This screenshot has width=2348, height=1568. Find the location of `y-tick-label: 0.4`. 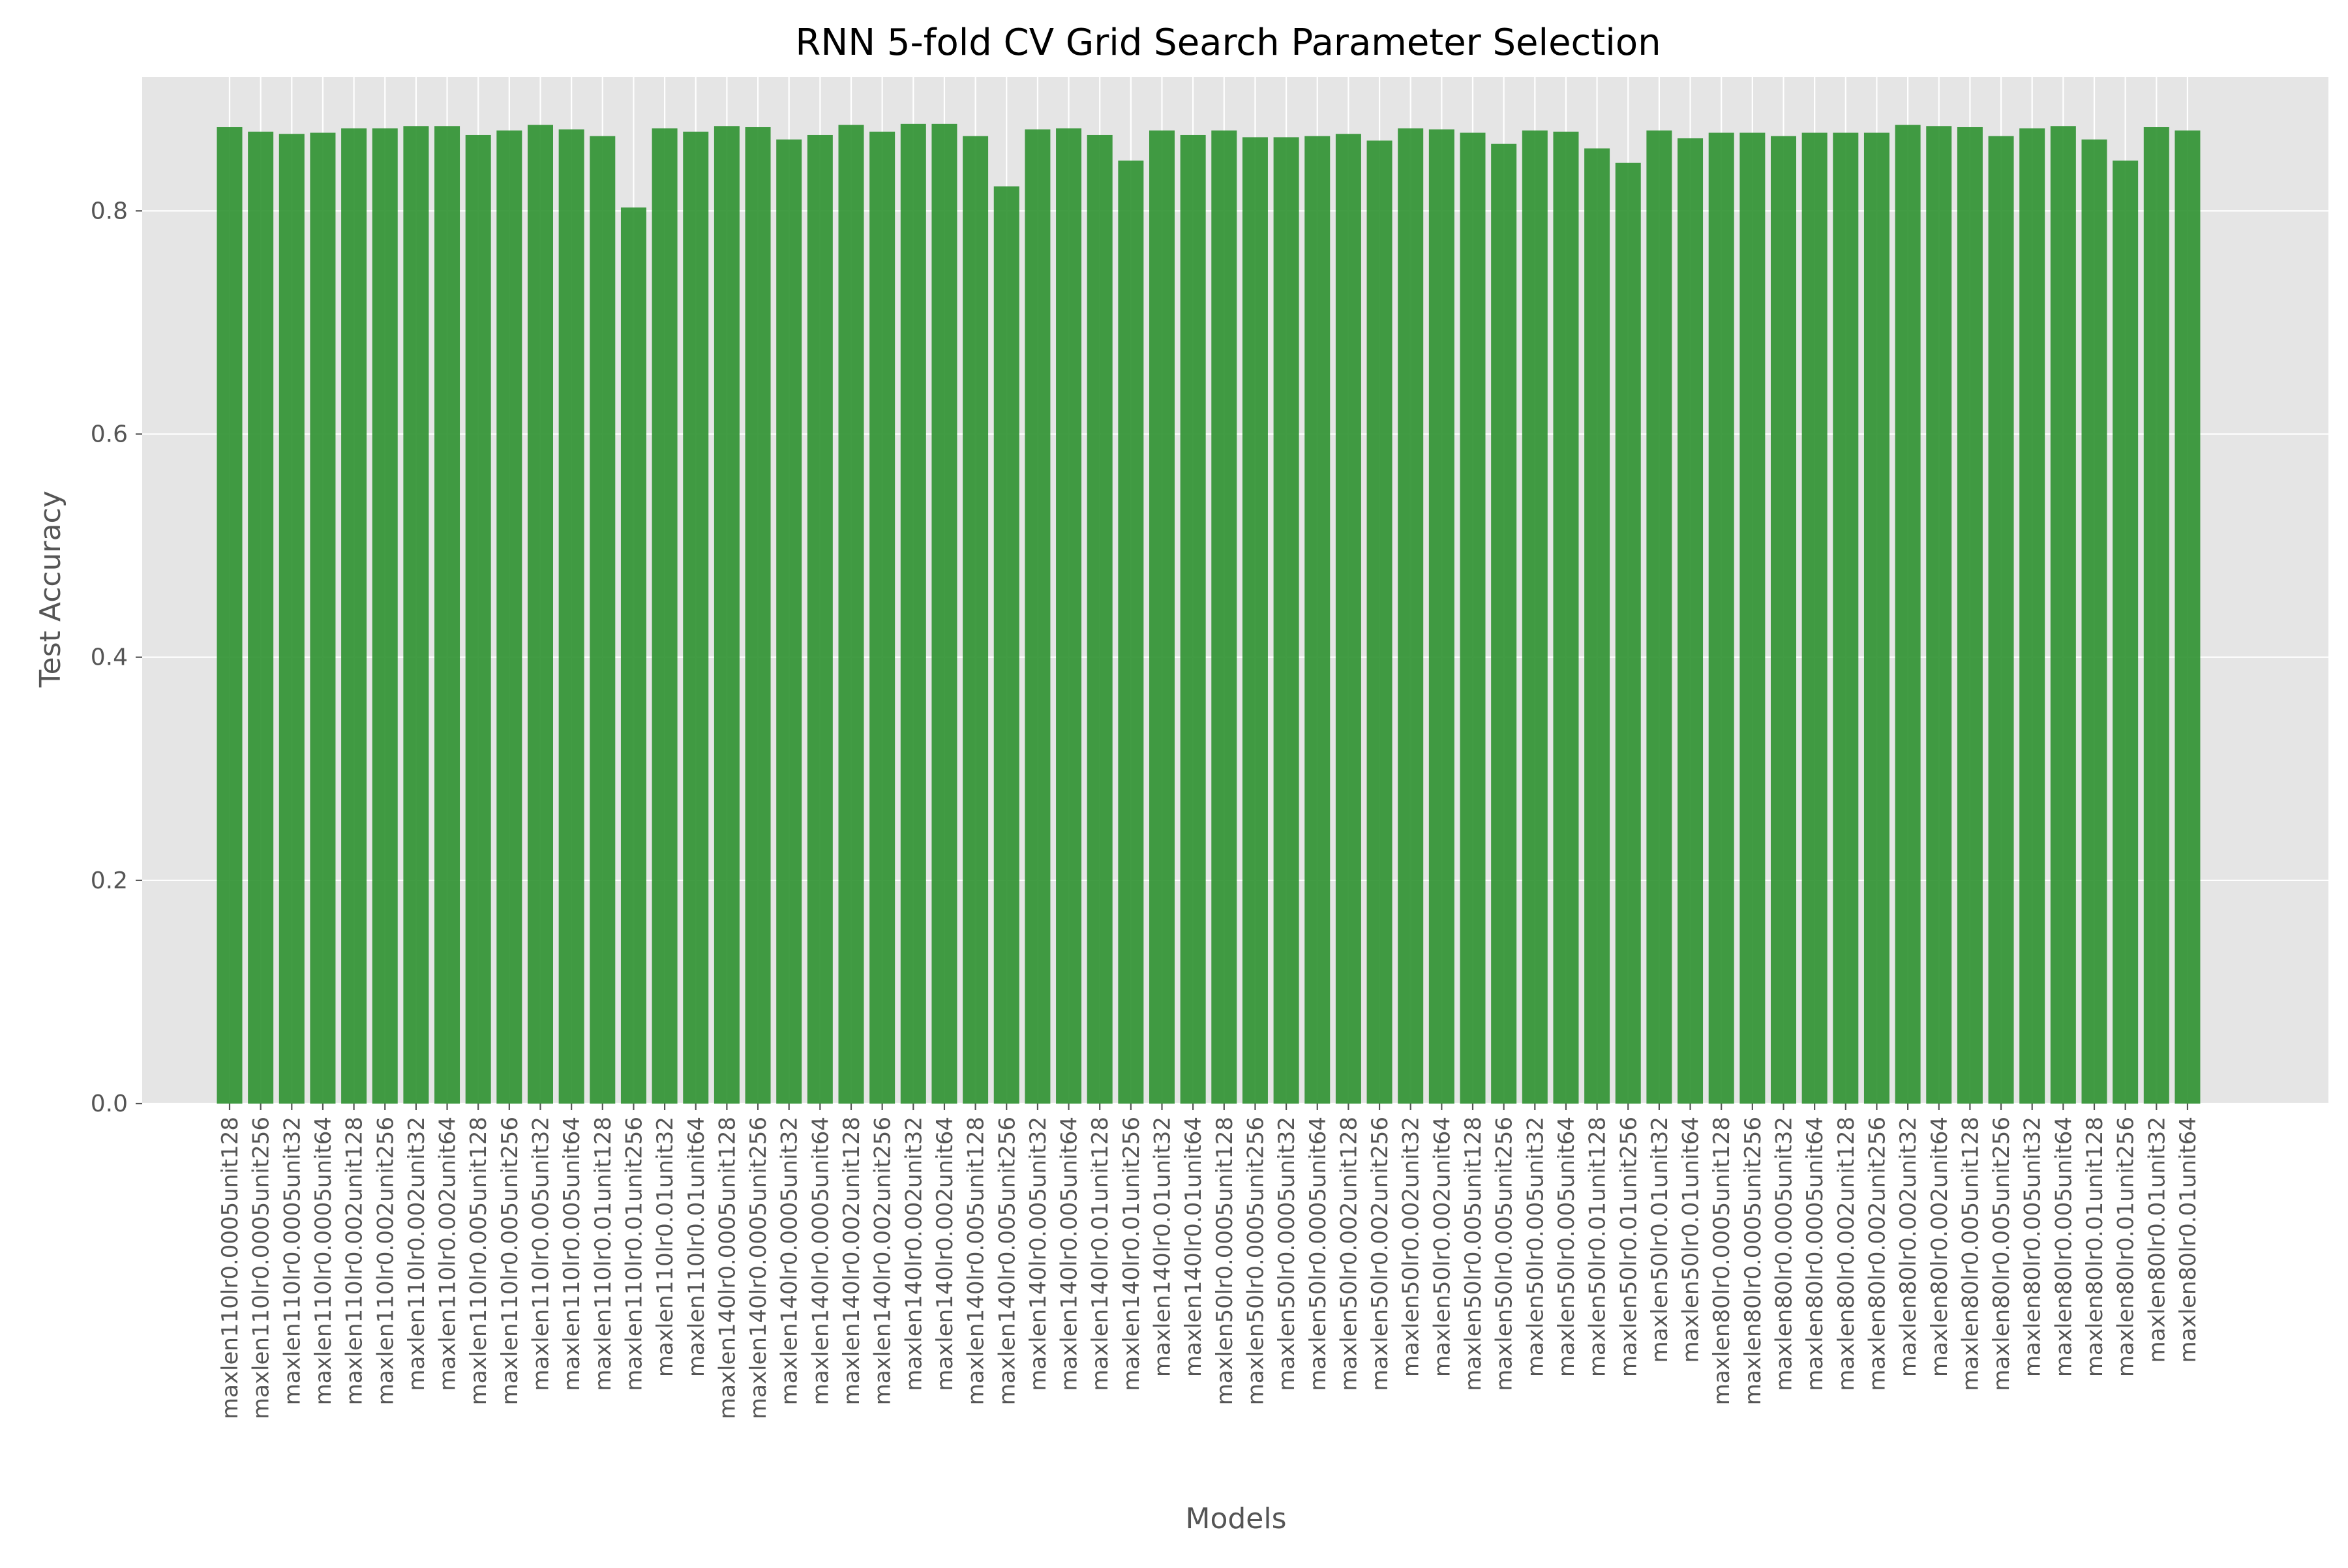

y-tick-label: 0.4 is located at coordinates (110, 657).